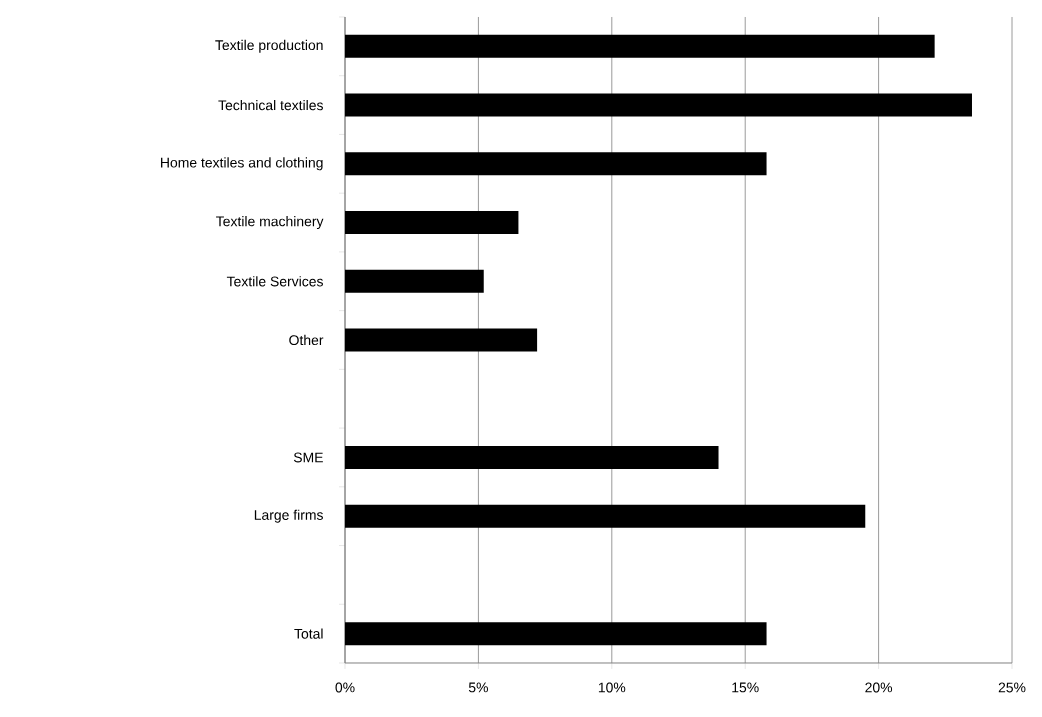 The height and width of the screenshot is (717, 1042). I want to click on y-tick-label: Textile Services, so click(274, 281).